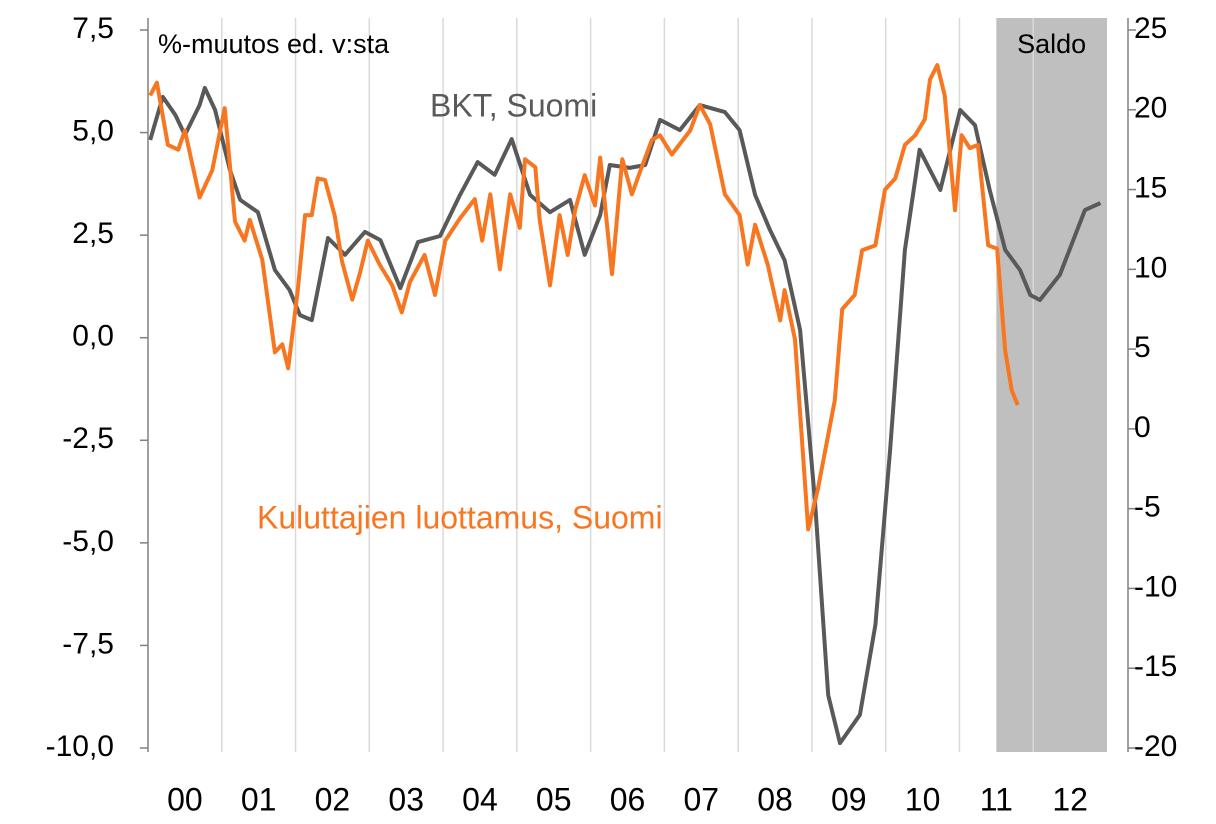  Describe the element at coordinates (513, 105) in the screenshot. I see `series-label: BKT, Suomi` at that location.